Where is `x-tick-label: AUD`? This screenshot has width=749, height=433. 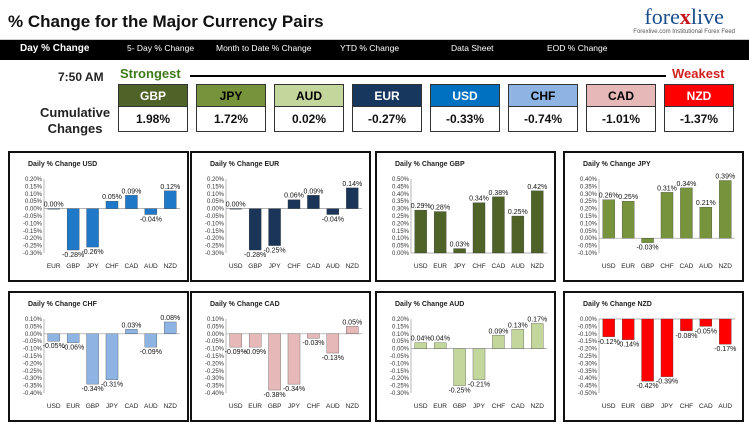 x-tick-label: AUD is located at coordinates (333, 266).